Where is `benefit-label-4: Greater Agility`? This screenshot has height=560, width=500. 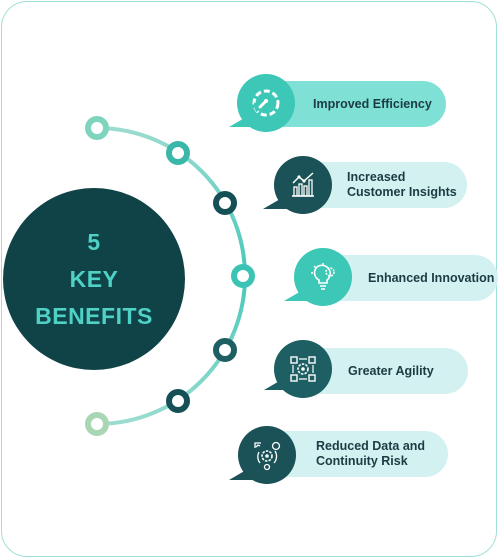 benefit-label-4: Greater Agility is located at coordinates (391, 370).